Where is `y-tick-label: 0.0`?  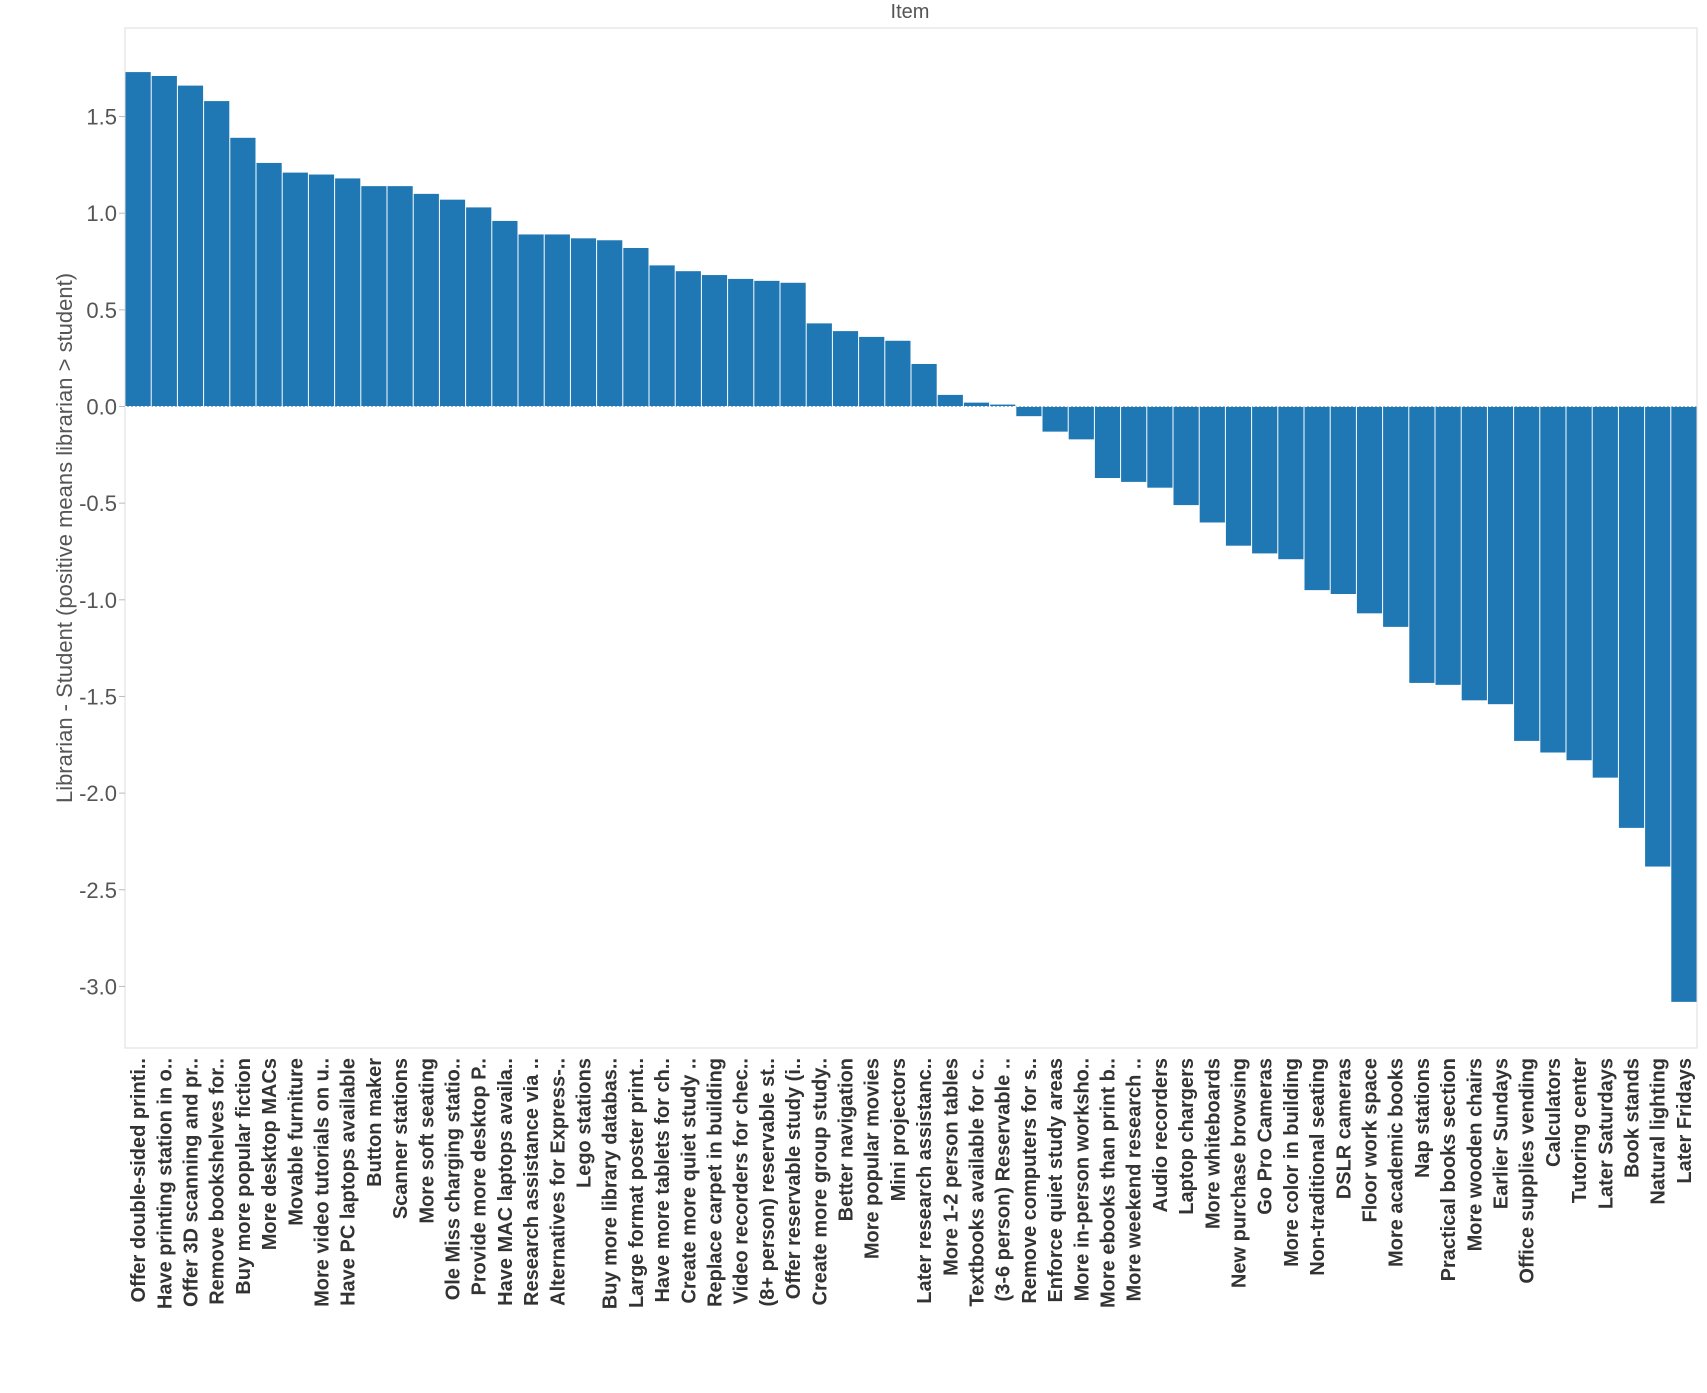 y-tick-label: 0.0 is located at coordinates (101, 407).